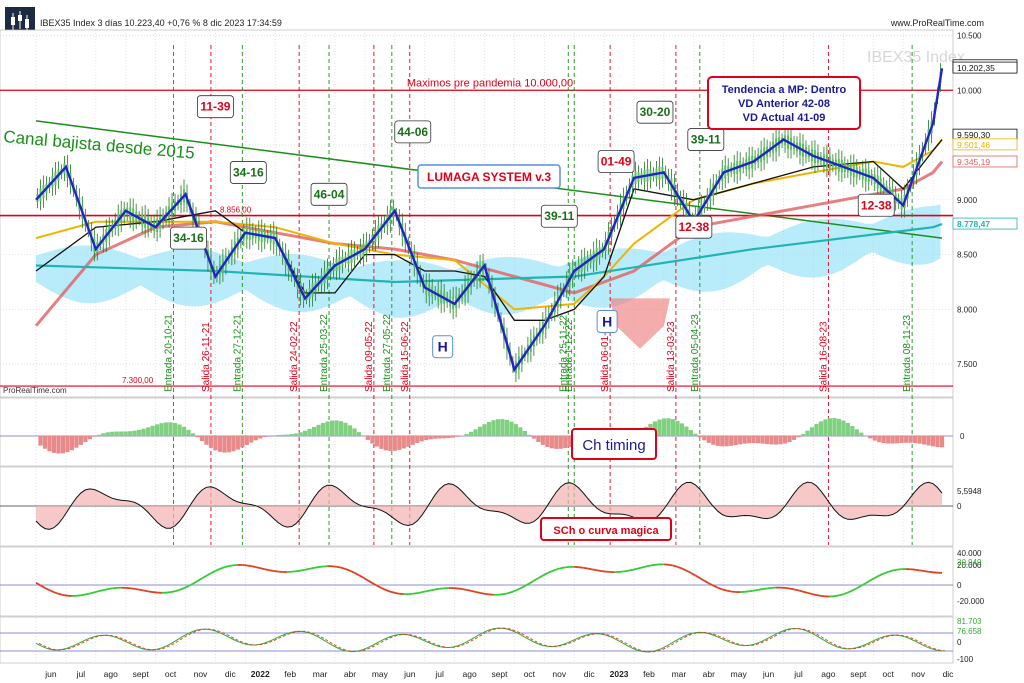 The width and height of the screenshot is (1024, 683). I want to click on osc-label: 76.658, so click(969, 631).